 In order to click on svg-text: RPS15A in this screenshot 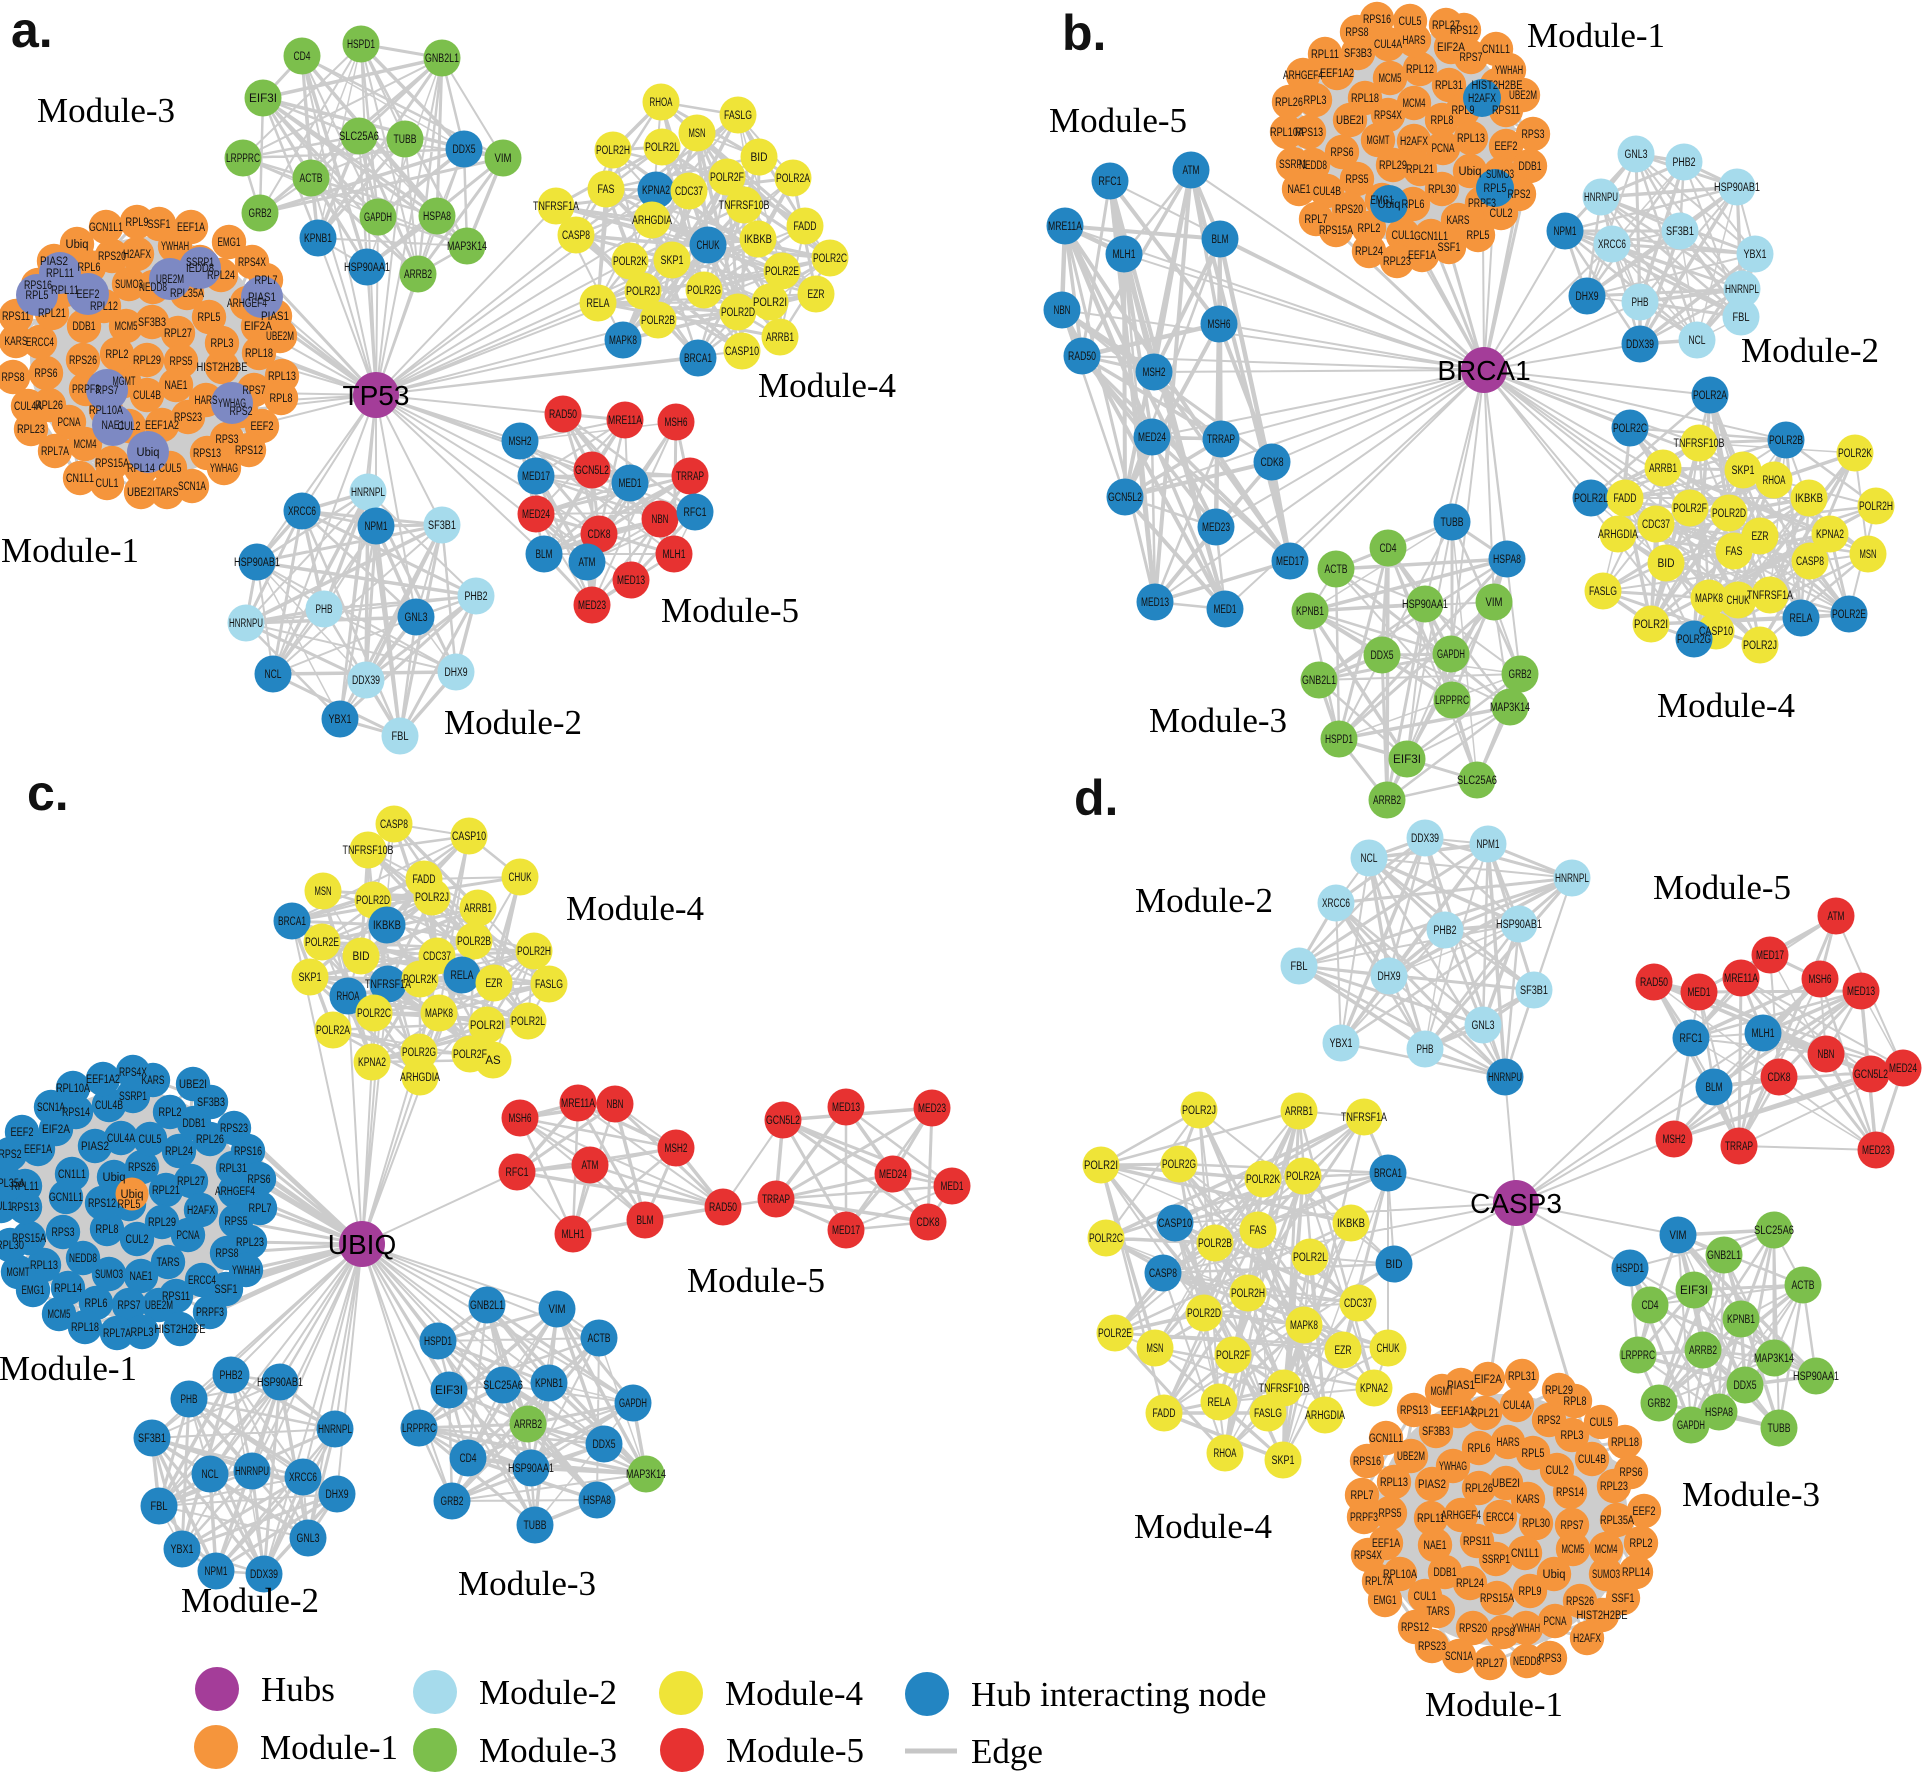, I will do `click(1497, 1599)`.